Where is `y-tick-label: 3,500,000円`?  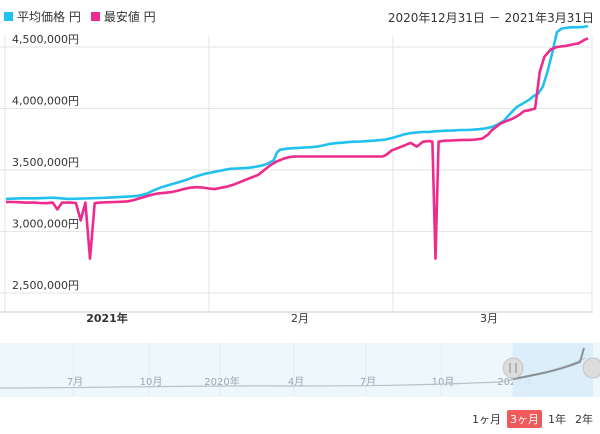 y-tick-label: 3,500,000円 is located at coordinates (45, 162).